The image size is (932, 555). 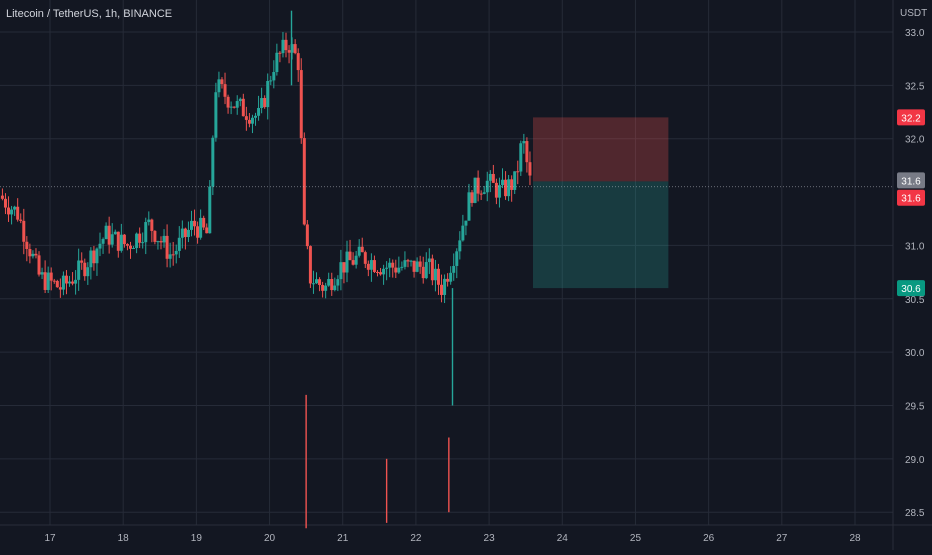 I want to click on y-tick-label: 31.0, so click(x=915, y=246).